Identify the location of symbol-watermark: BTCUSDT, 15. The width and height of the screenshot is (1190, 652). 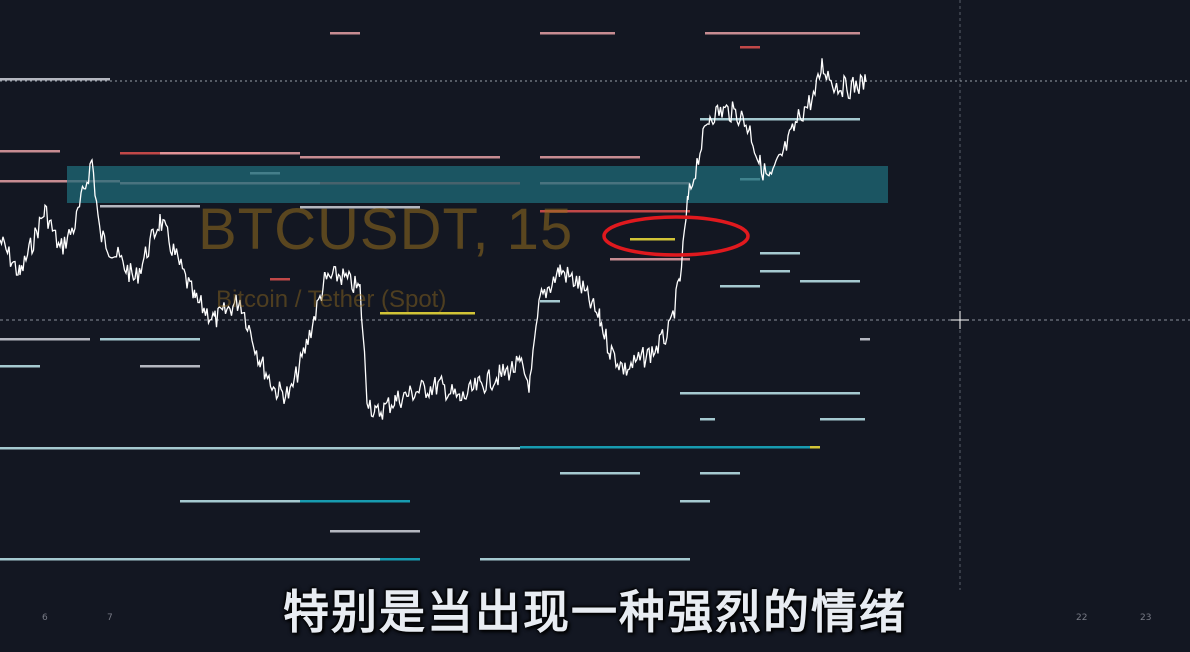
(386, 229).